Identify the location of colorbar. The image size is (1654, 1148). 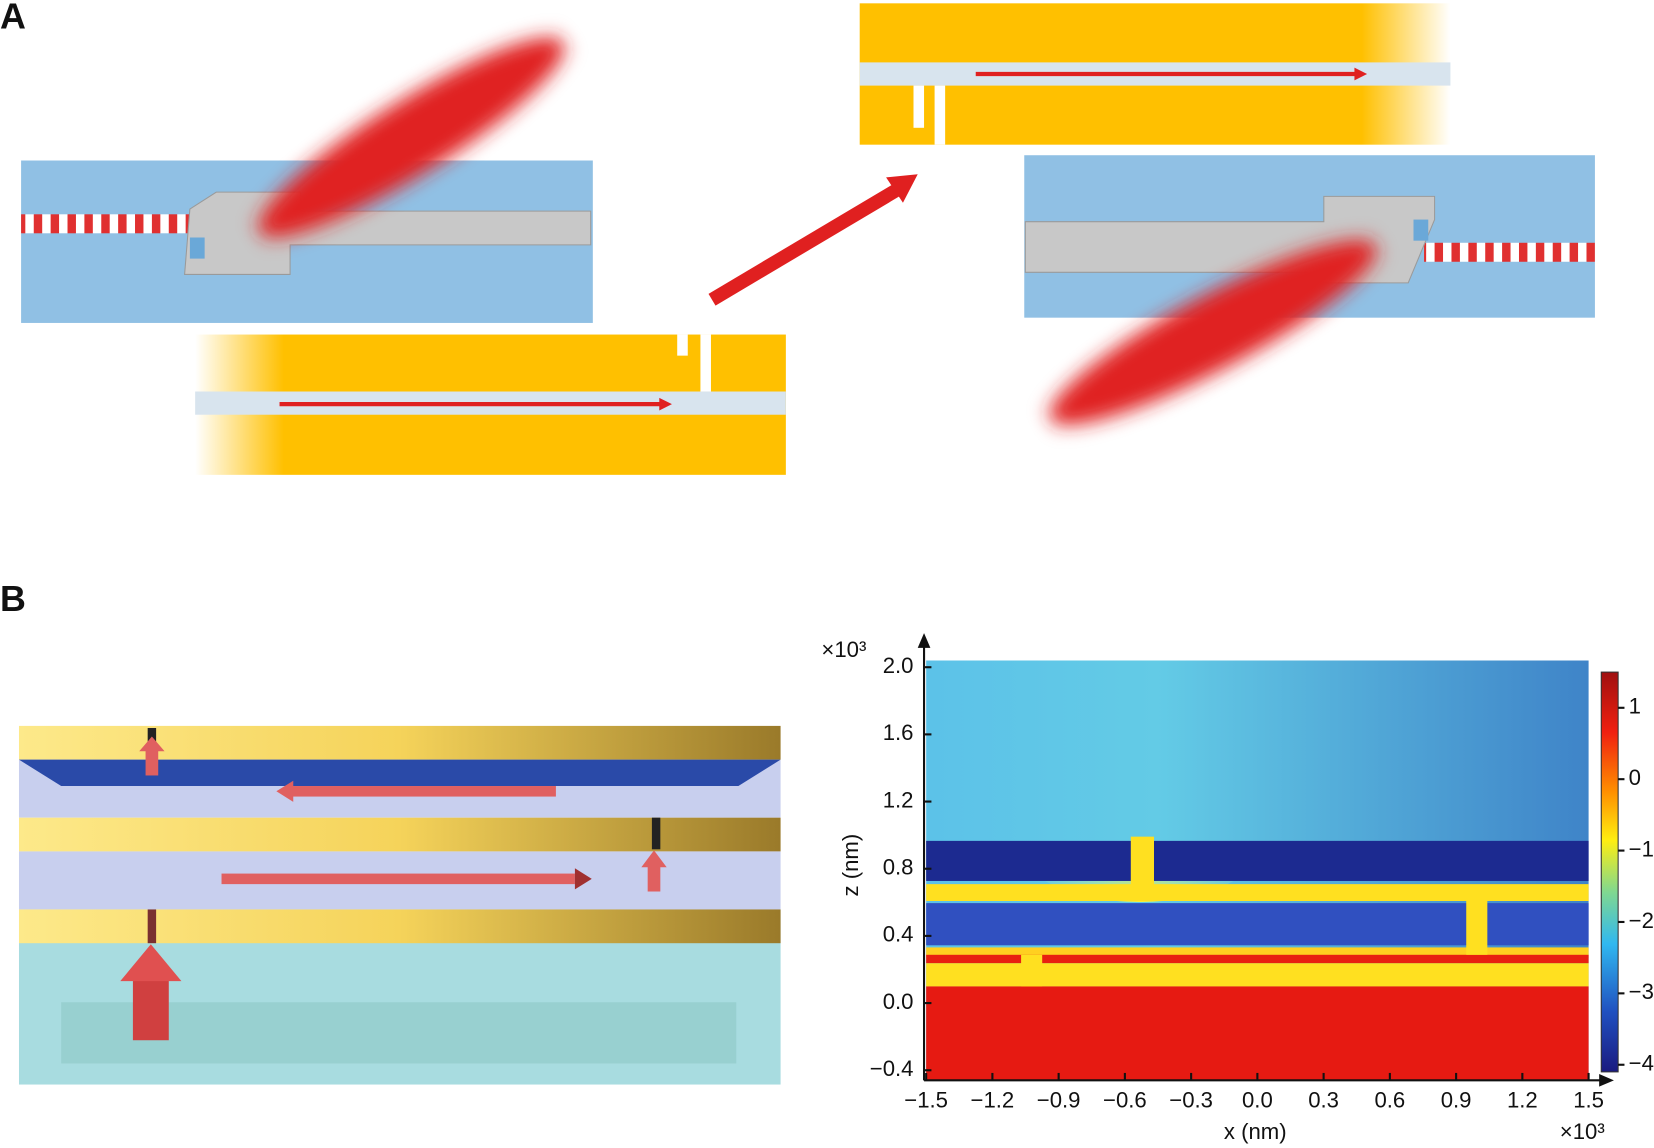
(1609, 872).